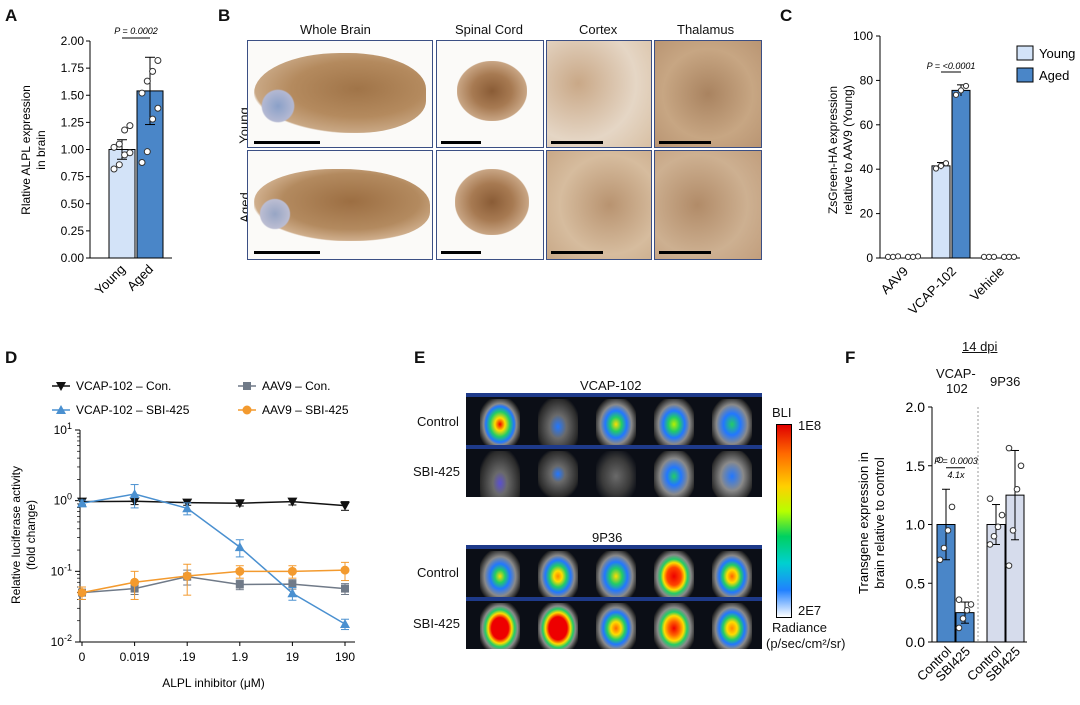 This screenshot has height=705, width=1080. What do you see at coordinates (706, 29) in the screenshot?
I see `column-header-thalamus: Thalamus` at bounding box center [706, 29].